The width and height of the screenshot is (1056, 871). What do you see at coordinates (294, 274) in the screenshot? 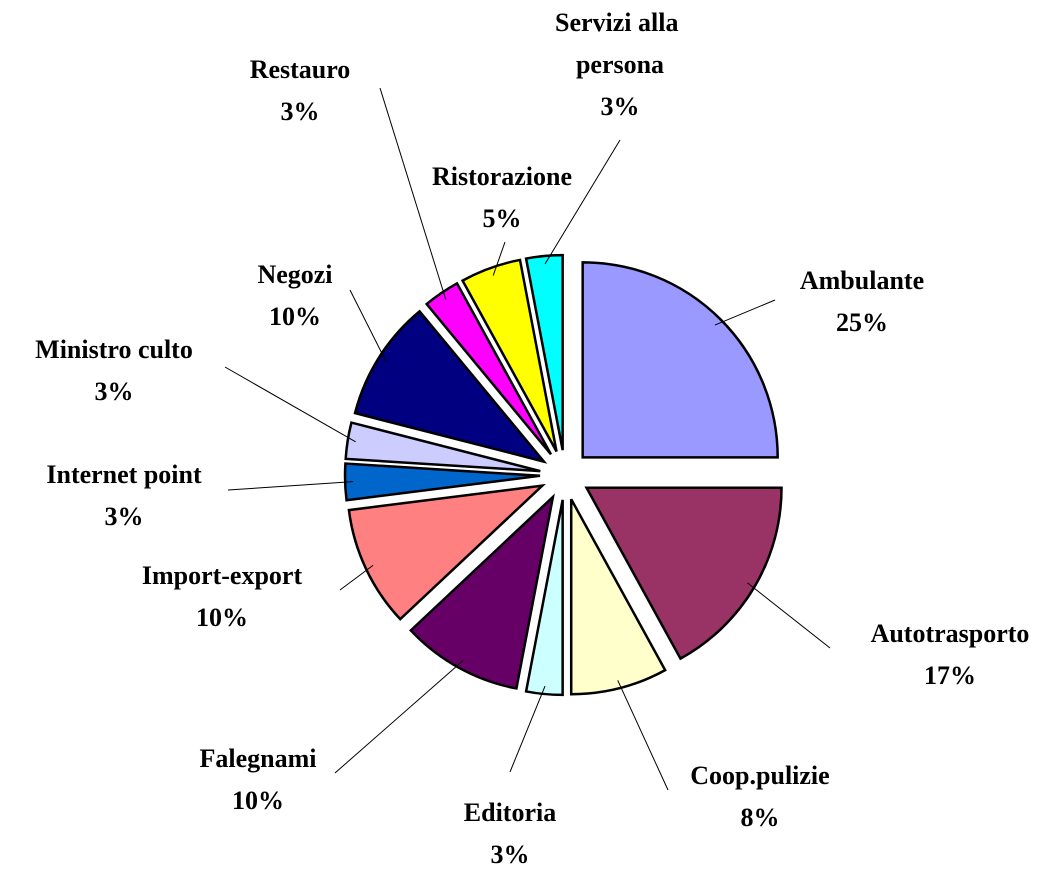
I see `slice-label: Negozi` at bounding box center [294, 274].